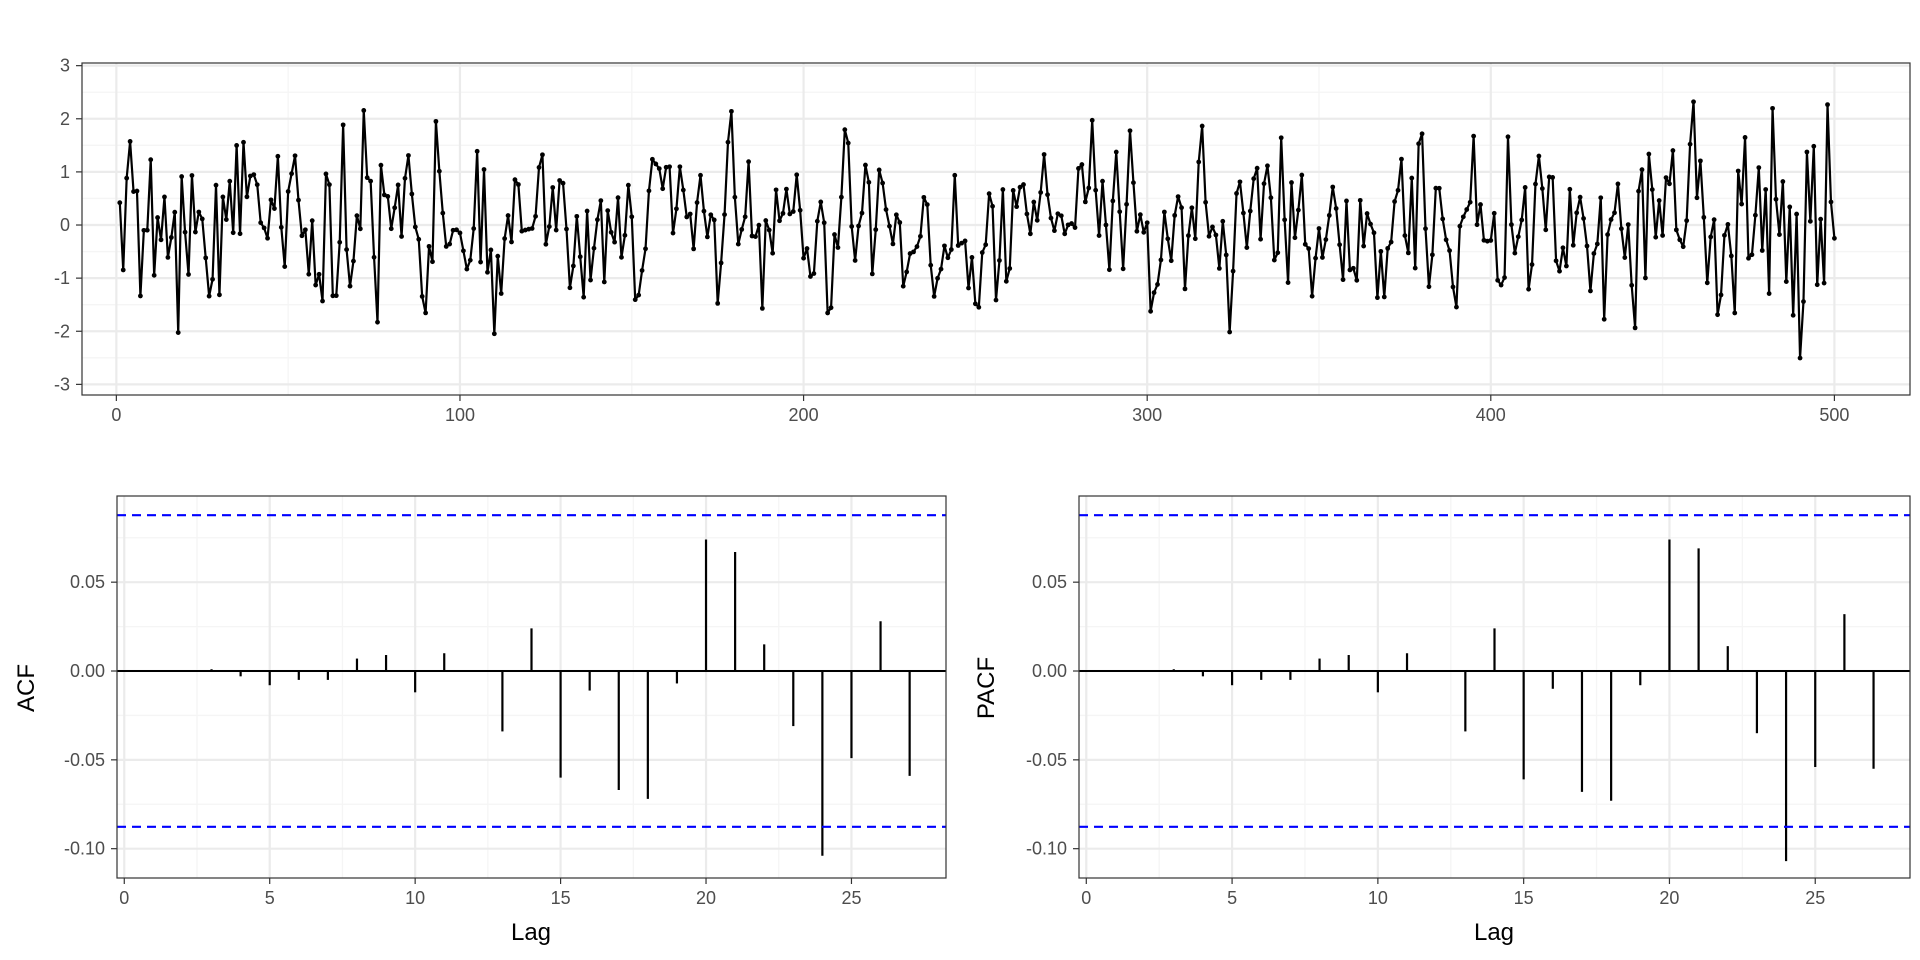  What do you see at coordinates (1049, 582) in the screenshot?
I see `pacf-y-tick-label: 0.05` at bounding box center [1049, 582].